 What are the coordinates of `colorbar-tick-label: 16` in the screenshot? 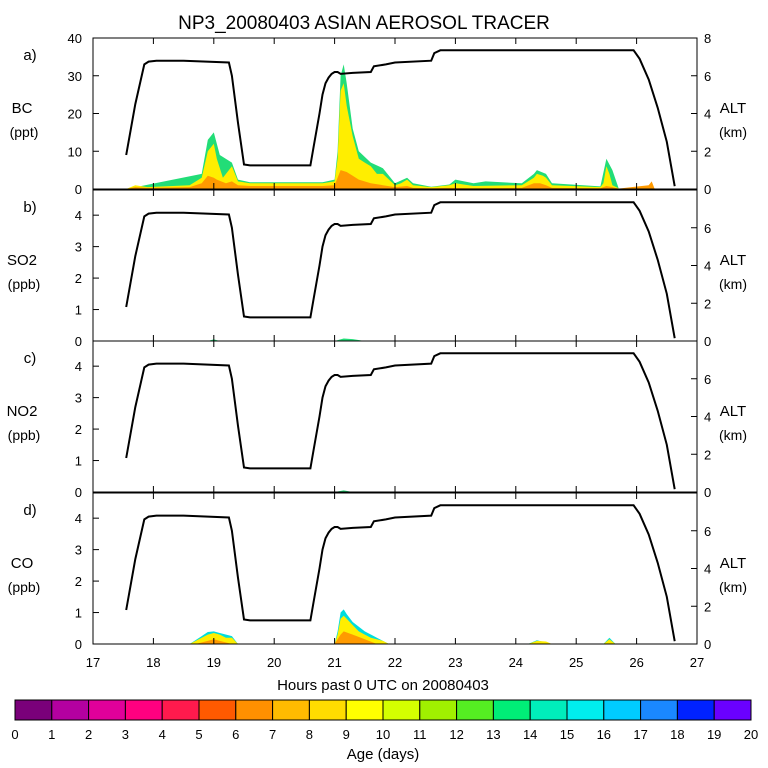 It's located at (604, 734).